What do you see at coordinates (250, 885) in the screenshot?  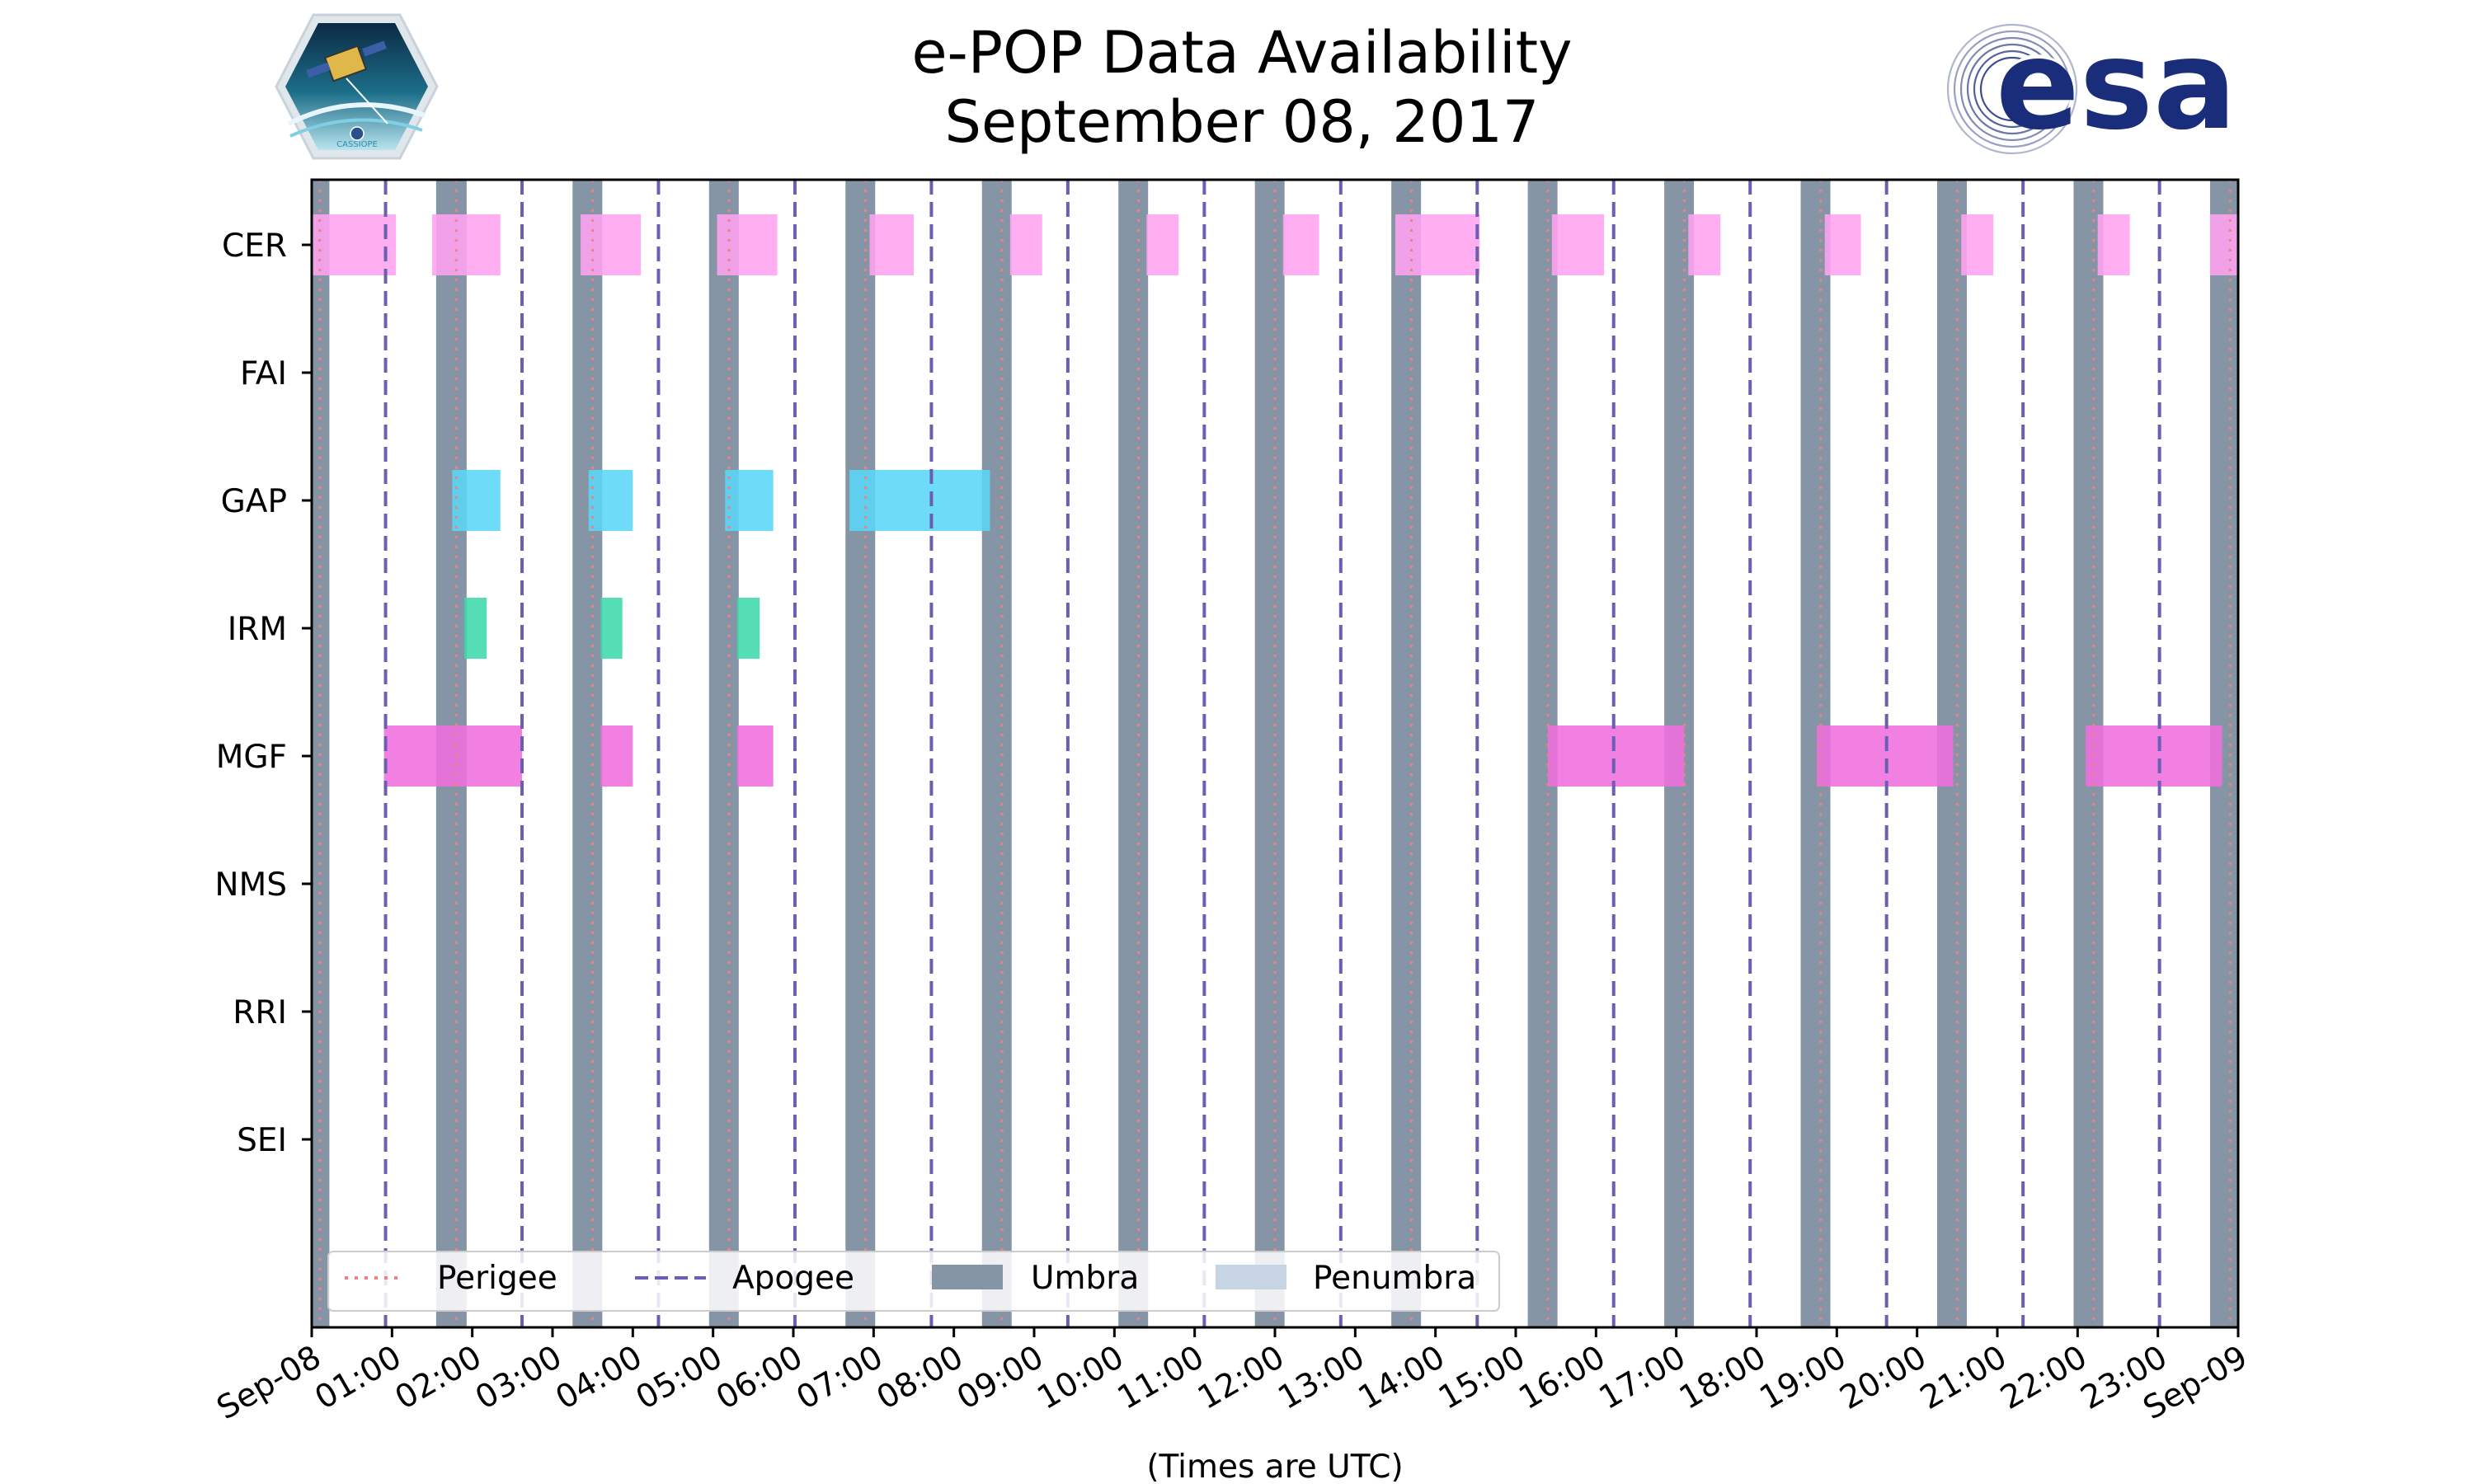 I see `y-tick-label-nms: NMS` at bounding box center [250, 885].